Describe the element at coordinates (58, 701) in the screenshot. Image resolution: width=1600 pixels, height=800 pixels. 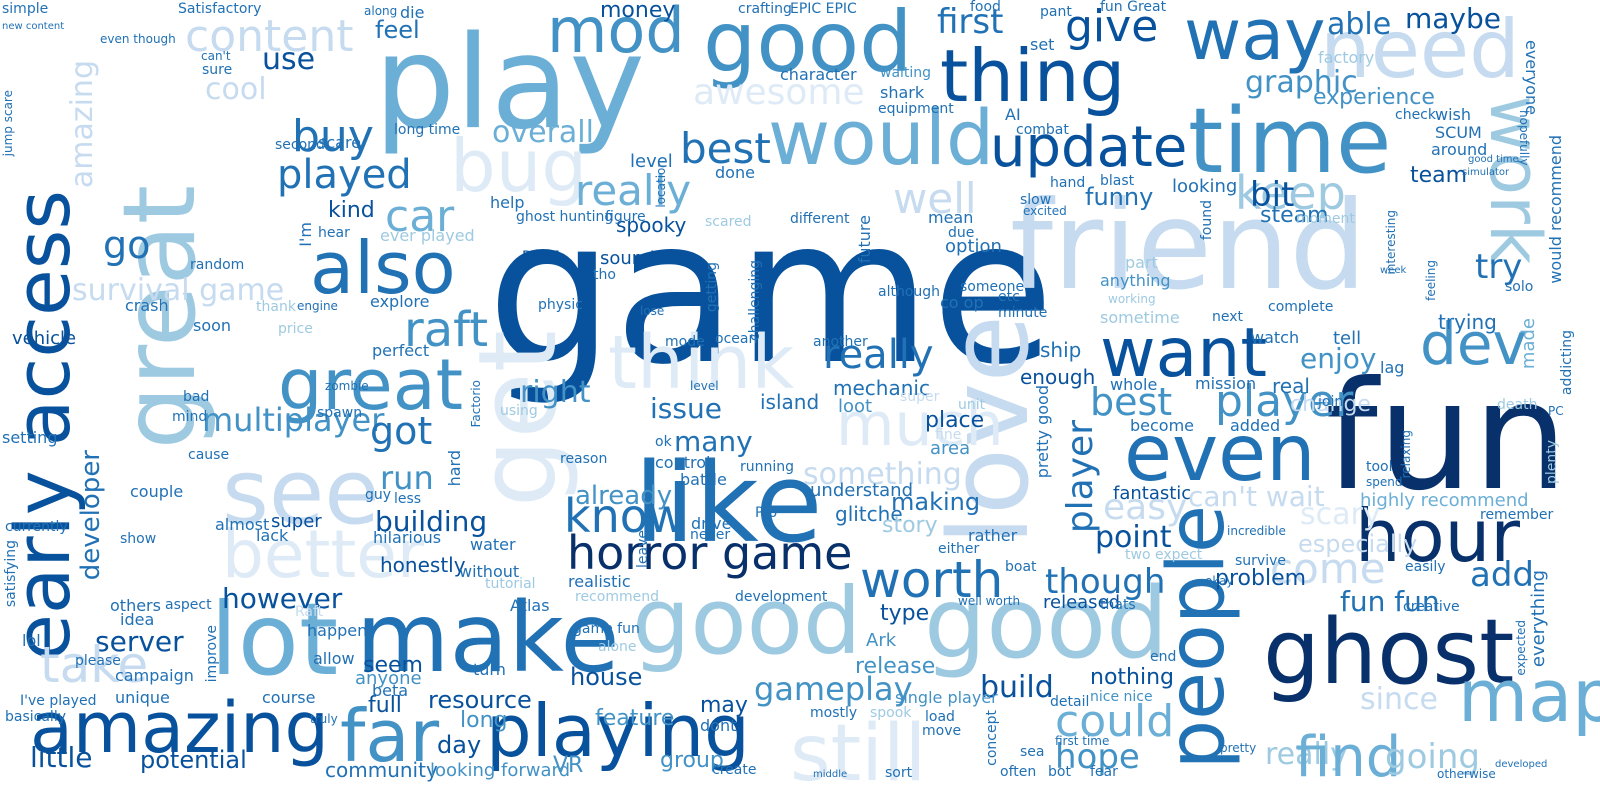
I see `word-Ive-played: I've played` at that location.